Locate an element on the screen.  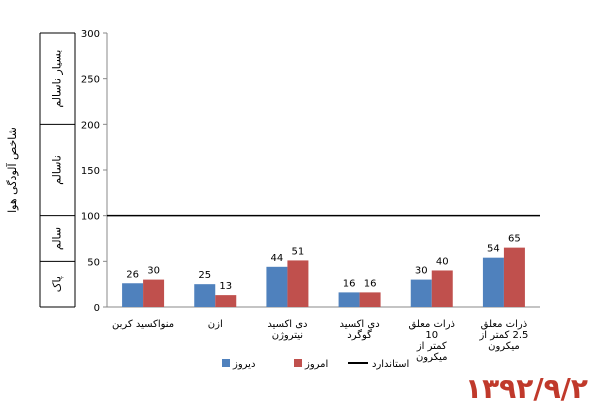
legend: دیروز امروز استاندارد is located at coordinates (315, 364).